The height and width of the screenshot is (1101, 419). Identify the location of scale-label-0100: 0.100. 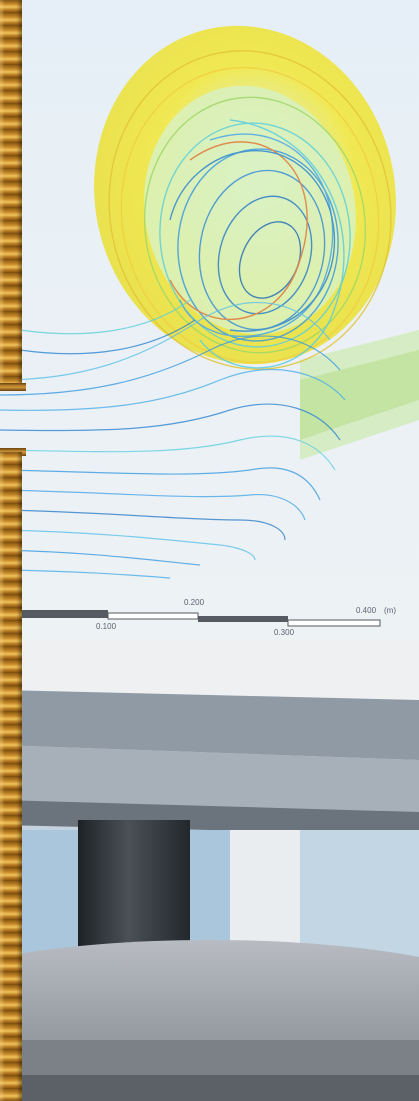
(106, 626).